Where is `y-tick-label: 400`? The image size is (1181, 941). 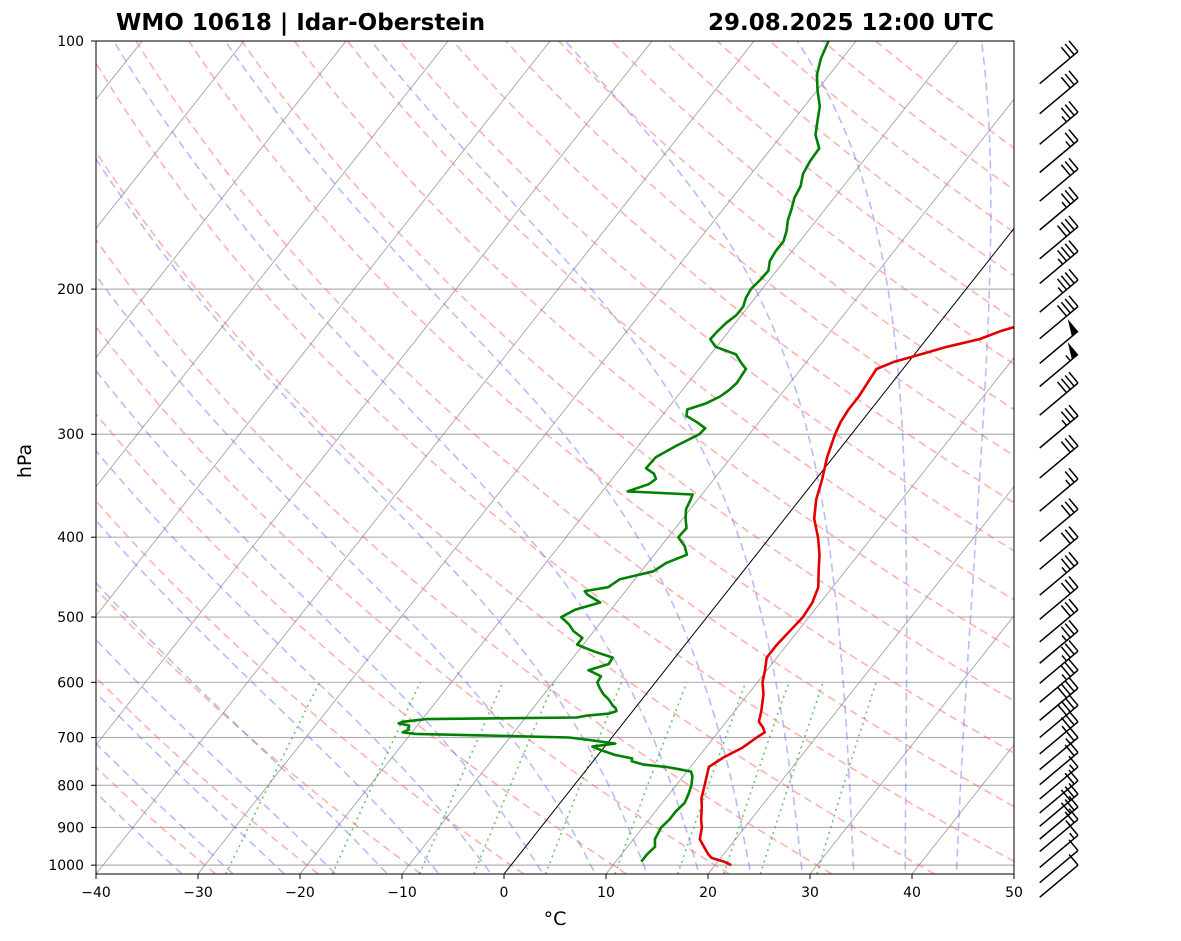 y-tick-label: 400 is located at coordinates (70, 538).